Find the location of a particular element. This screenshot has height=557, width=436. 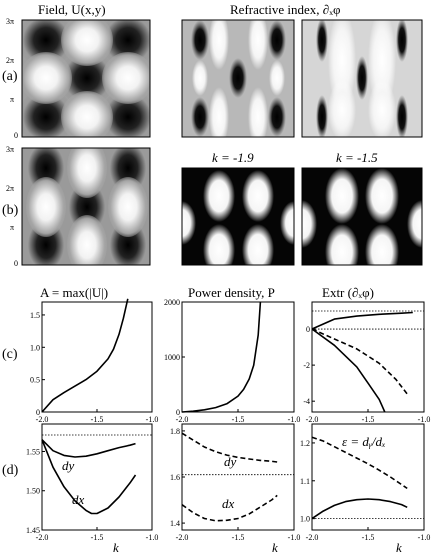

header-refractive-index: Refractive index, ∂ₓφ is located at coordinates (285, 9).